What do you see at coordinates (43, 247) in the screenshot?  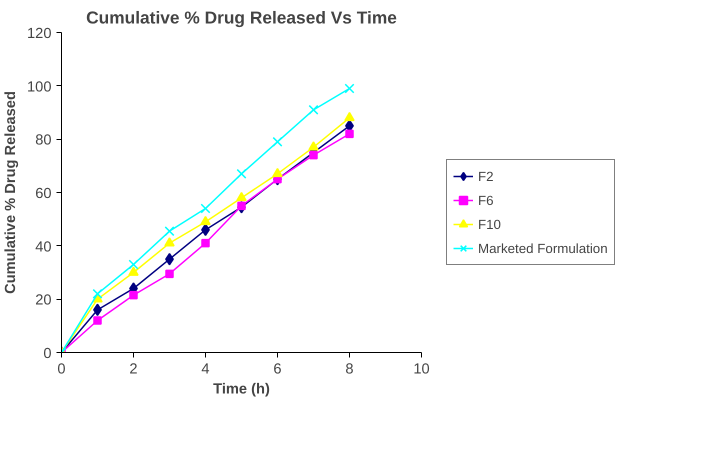 I see `y-tick-label: 40` at bounding box center [43, 247].